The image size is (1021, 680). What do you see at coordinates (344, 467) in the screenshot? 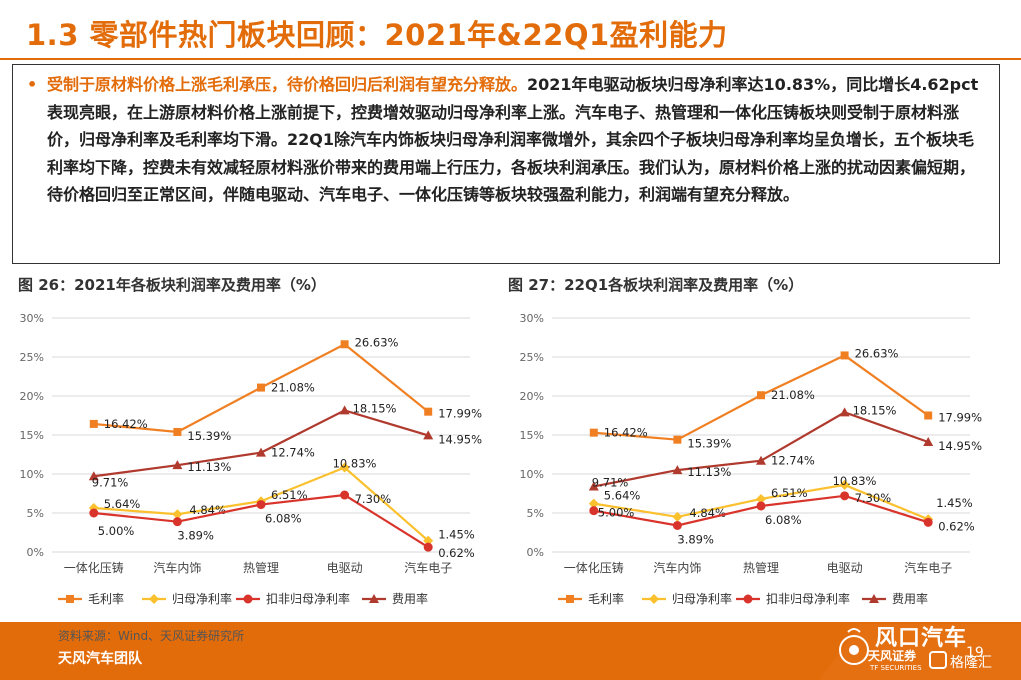
I see `point-net-e-drive` at bounding box center [344, 467].